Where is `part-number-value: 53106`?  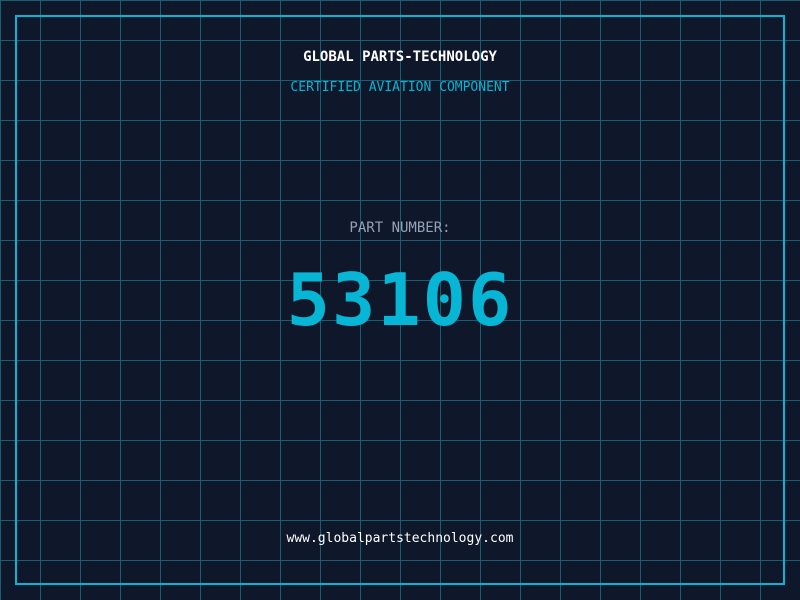
part-number-value: 53106 is located at coordinates (400, 300).